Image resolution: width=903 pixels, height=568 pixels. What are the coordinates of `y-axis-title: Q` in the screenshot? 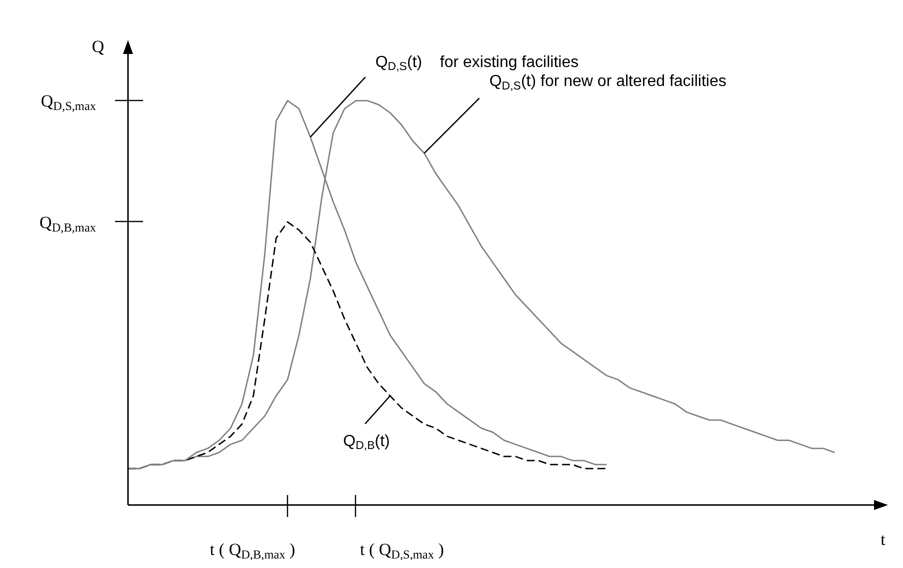 It's located at (98, 46).